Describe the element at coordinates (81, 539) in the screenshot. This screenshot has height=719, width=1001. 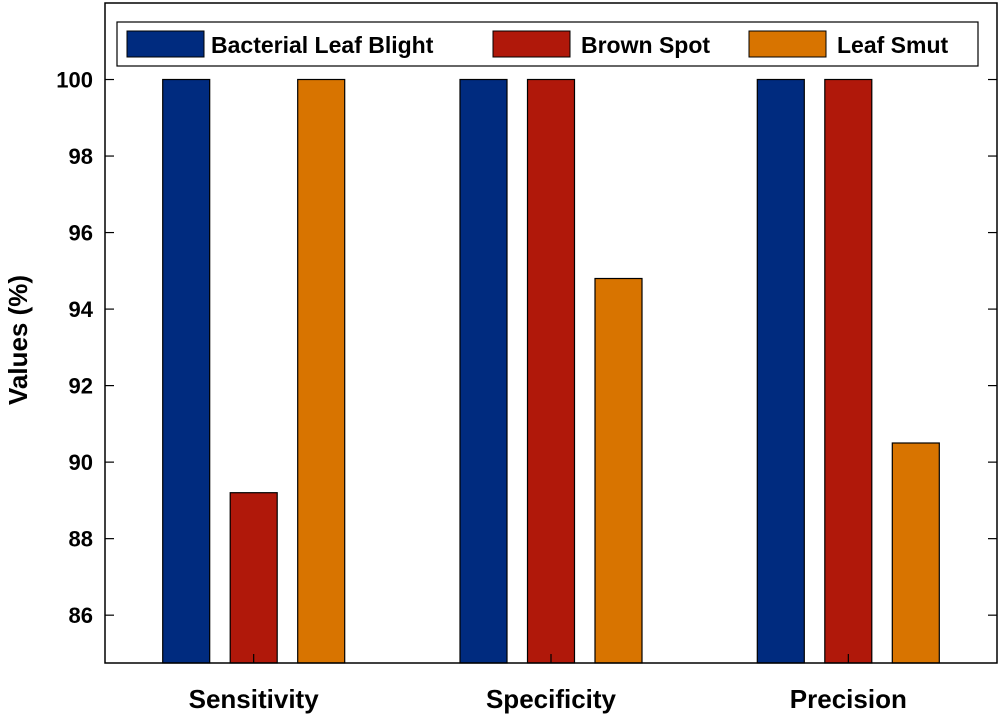
I see `y-tick-label: 88` at that location.